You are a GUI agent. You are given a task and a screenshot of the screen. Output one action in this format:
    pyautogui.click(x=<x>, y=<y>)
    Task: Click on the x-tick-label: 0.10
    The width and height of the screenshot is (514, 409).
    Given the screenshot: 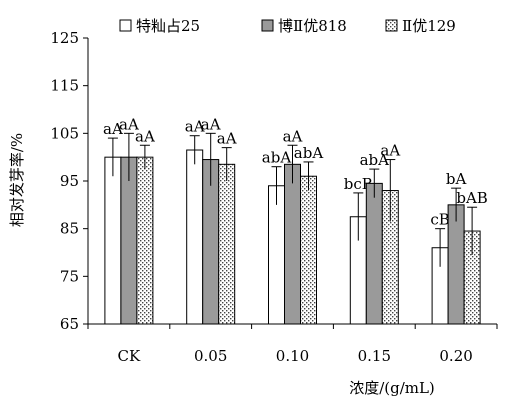 What is the action you would take?
    pyautogui.click(x=292, y=356)
    